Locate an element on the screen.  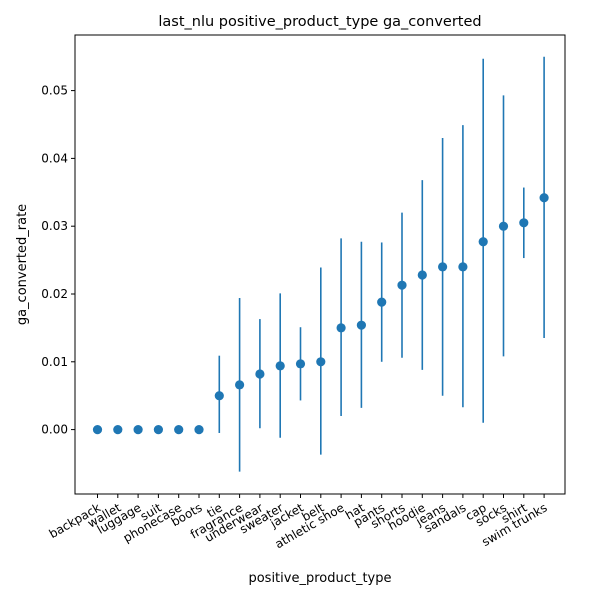
y-tick-label: 0.02 is located at coordinates (54, 294).